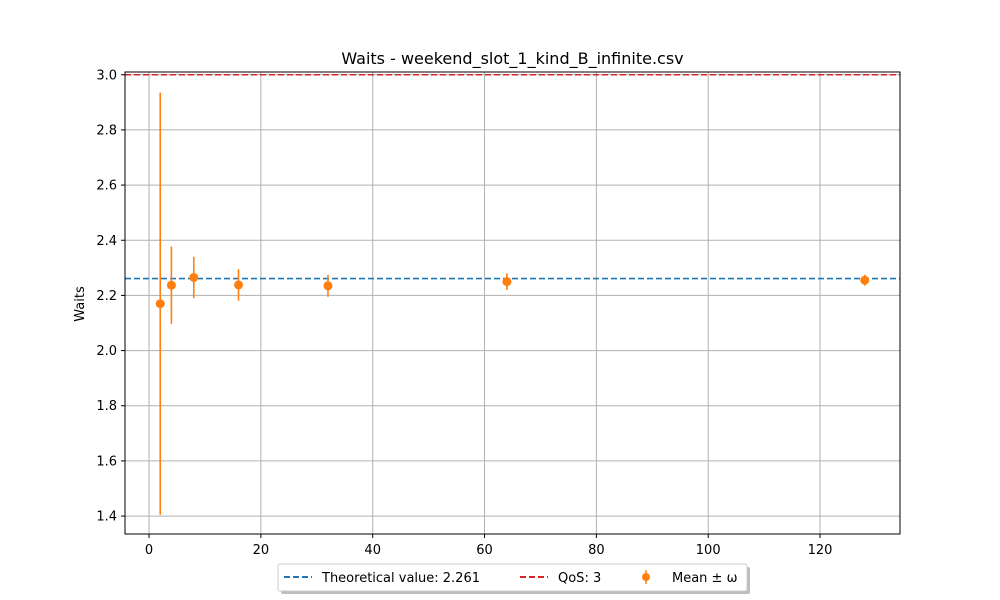 The height and width of the screenshot is (600, 1000). What do you see at coordinates (596, 550) in the screenshot?
I see `x-tick-label: 80` at bounding box center [596, 550].